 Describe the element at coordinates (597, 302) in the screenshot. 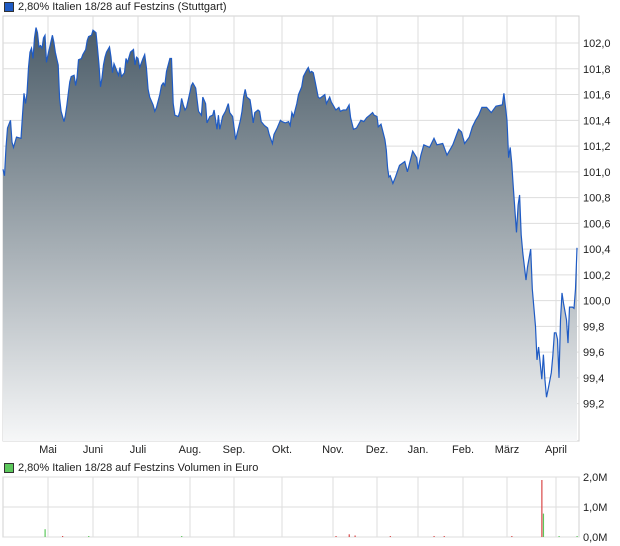

I see `price-y-tick-label: 100,0` at that location.